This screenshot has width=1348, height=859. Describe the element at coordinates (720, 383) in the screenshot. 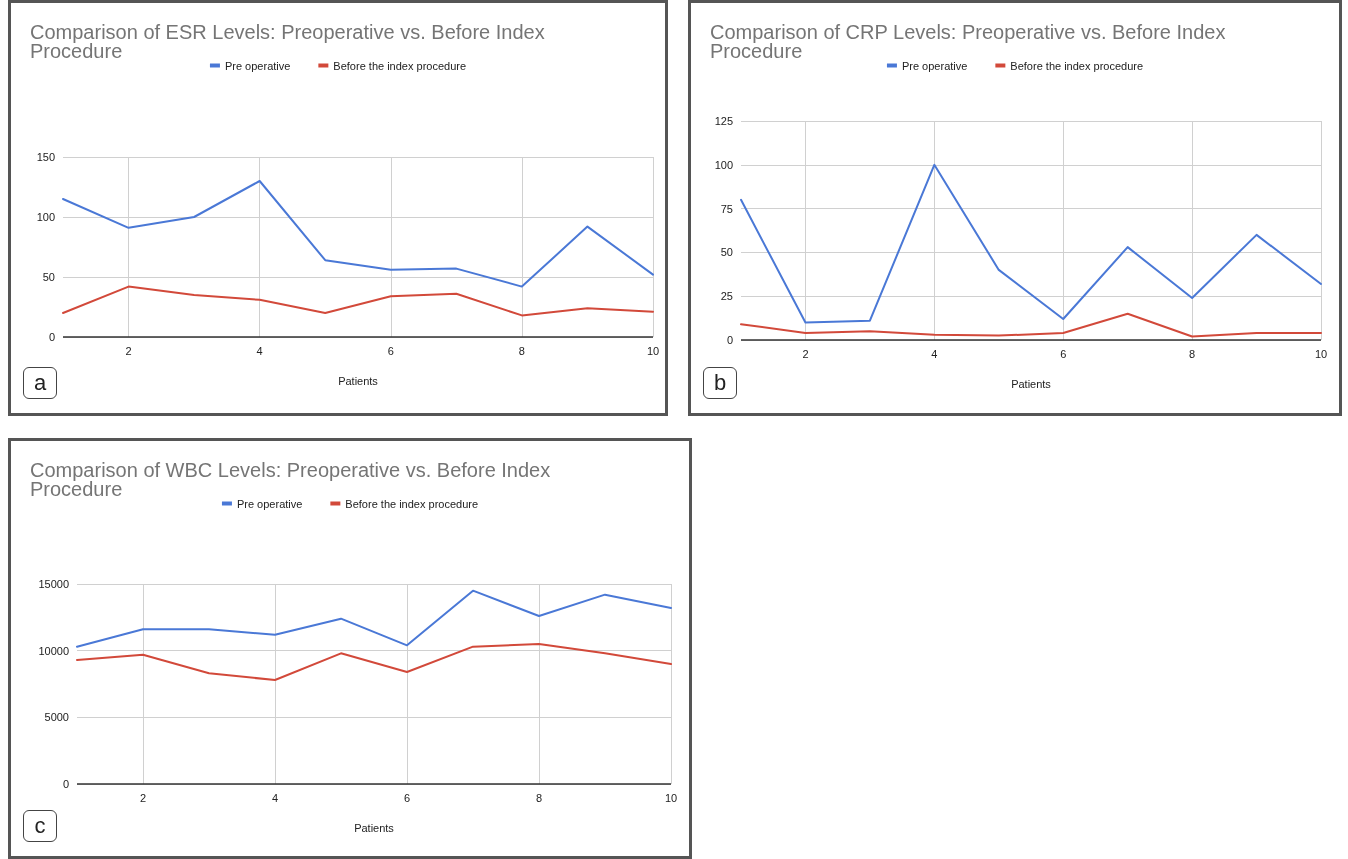

I see `text: b` at that location.